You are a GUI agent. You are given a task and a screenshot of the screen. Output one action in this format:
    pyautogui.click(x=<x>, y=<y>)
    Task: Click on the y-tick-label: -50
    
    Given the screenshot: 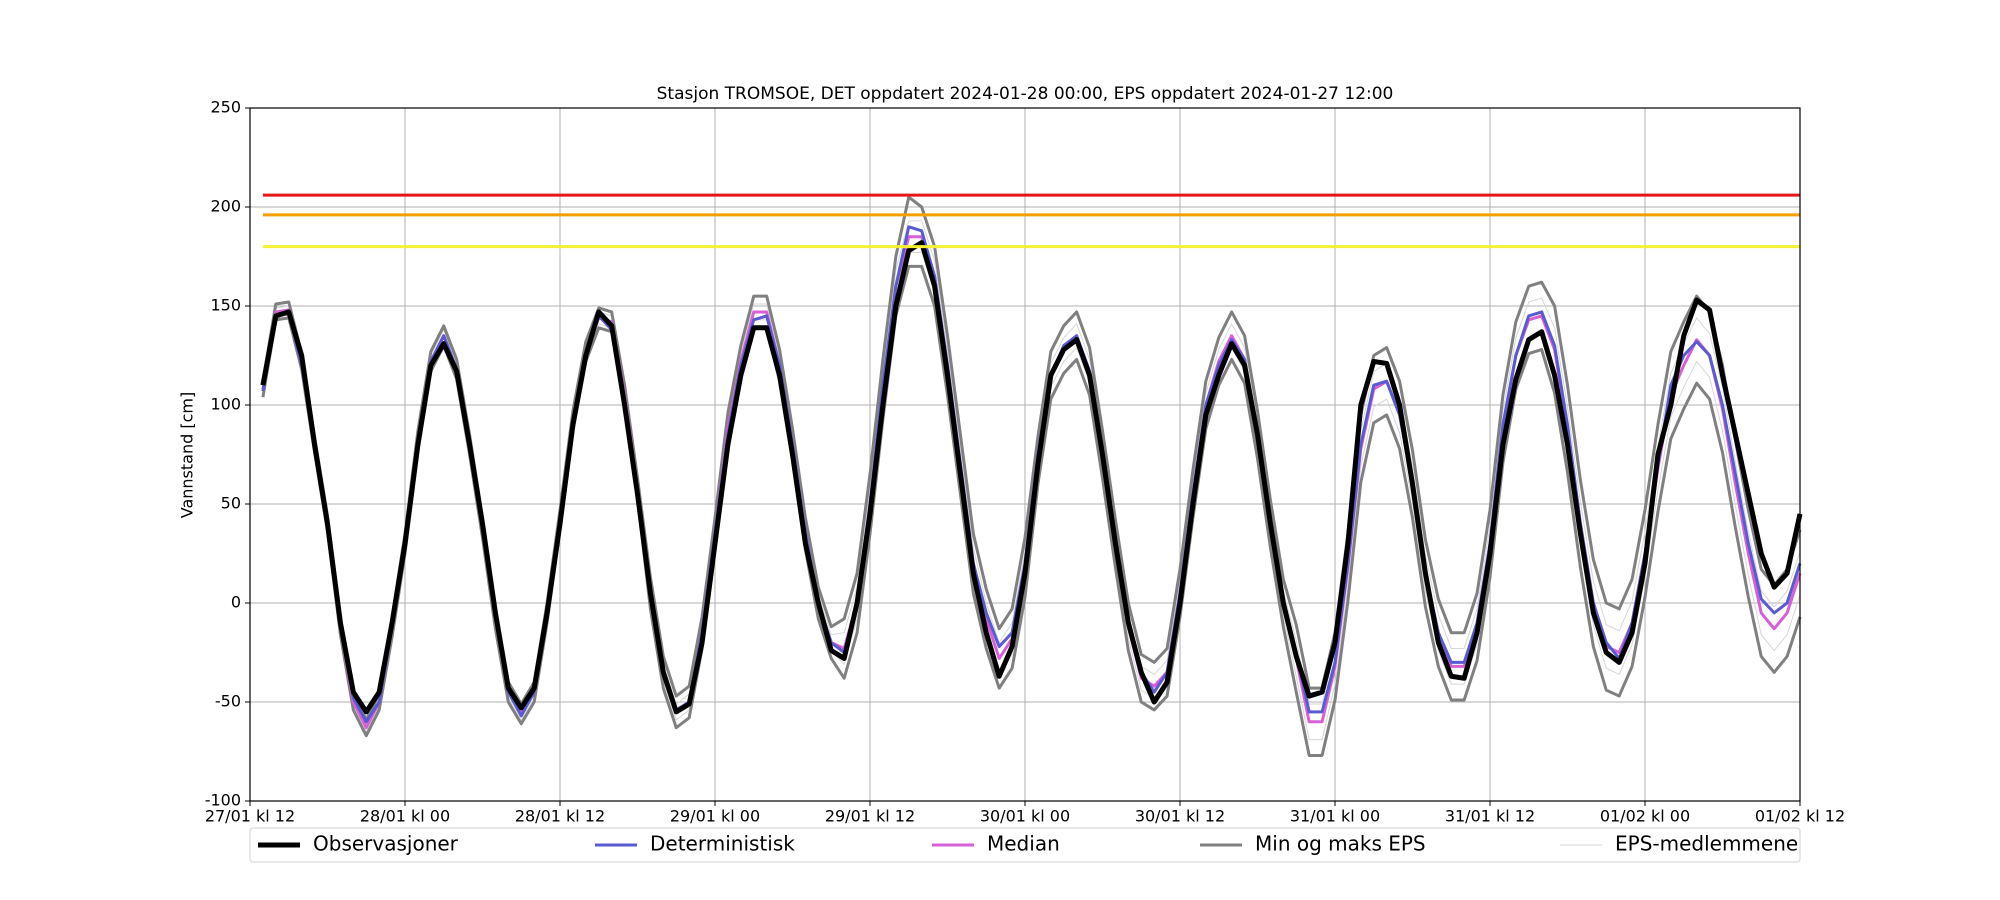 What is the action you would take?
    pyautogui.click(x=228, y=701)
    